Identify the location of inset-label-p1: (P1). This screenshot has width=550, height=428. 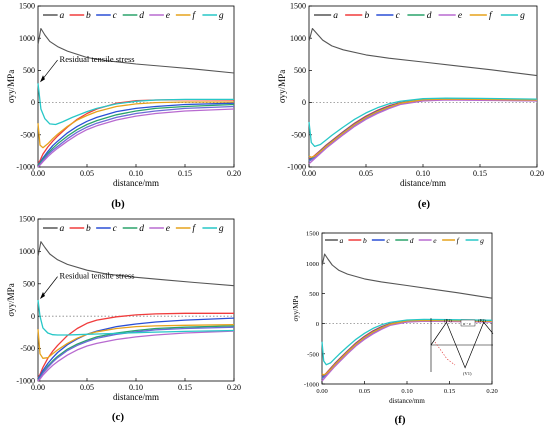
(448, 320).